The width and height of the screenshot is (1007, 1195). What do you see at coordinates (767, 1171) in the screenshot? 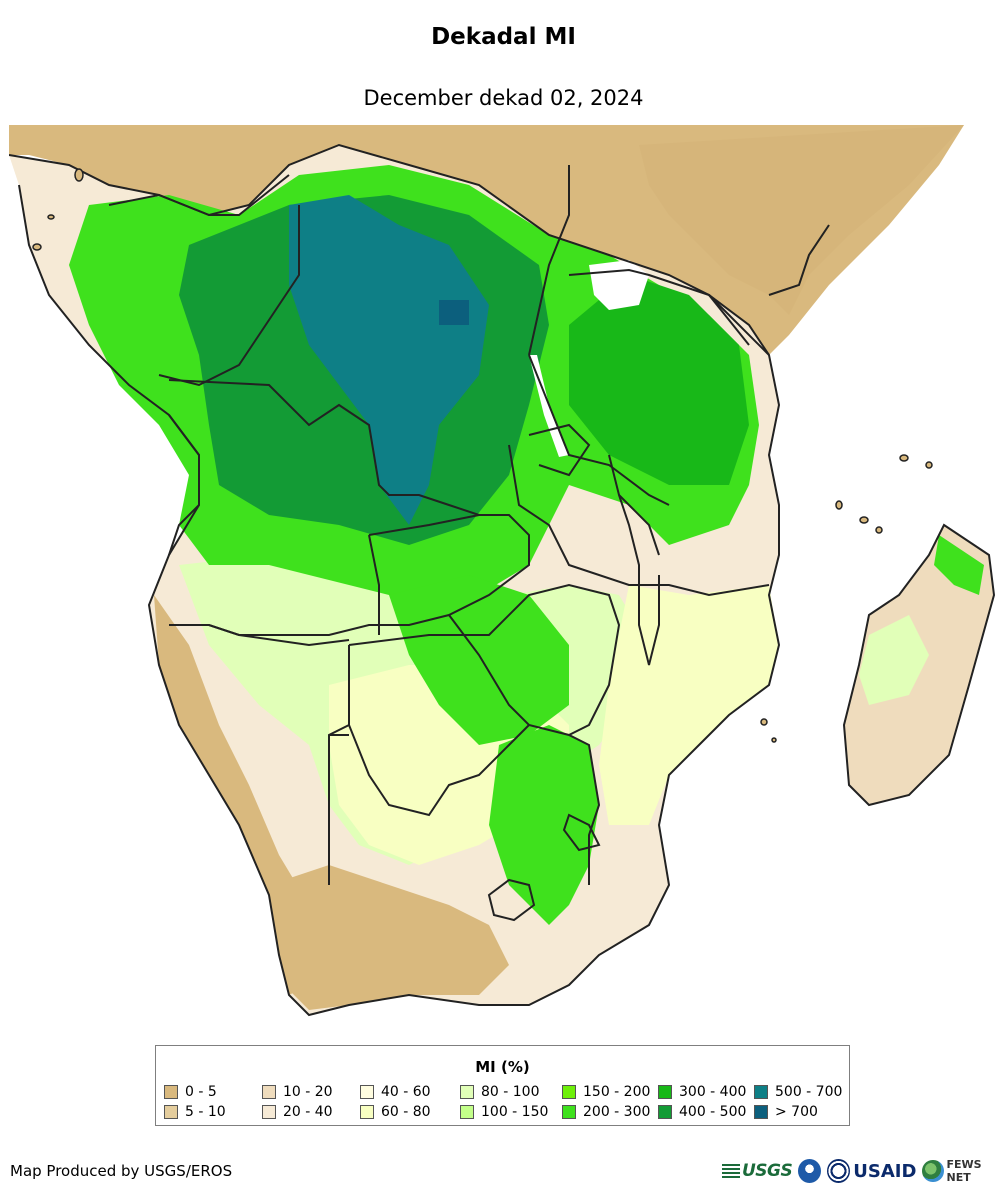
I see `usgs-logo-text: USGS` at bounding box center [767, 1171].